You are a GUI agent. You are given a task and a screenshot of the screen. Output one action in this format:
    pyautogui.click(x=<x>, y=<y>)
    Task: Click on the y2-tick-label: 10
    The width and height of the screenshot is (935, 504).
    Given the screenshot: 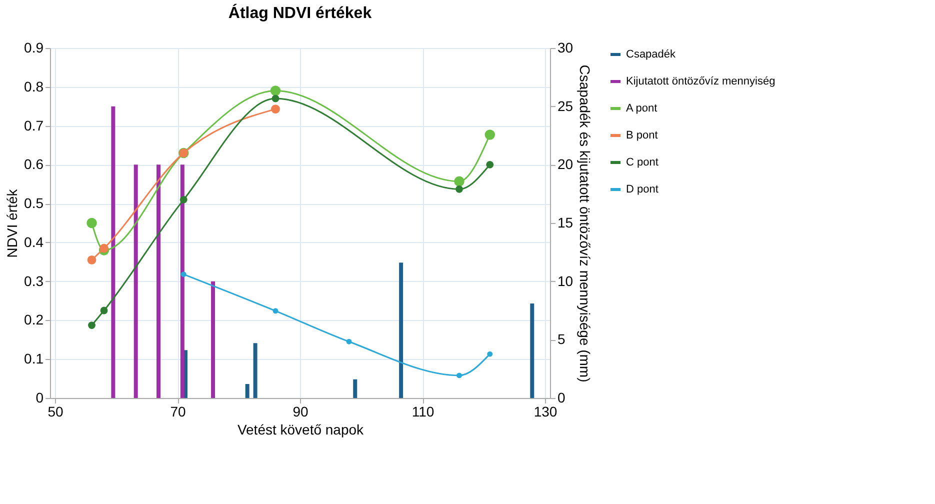 What is the action you would take?
    pyautogui.click(x=566, y=280)
    